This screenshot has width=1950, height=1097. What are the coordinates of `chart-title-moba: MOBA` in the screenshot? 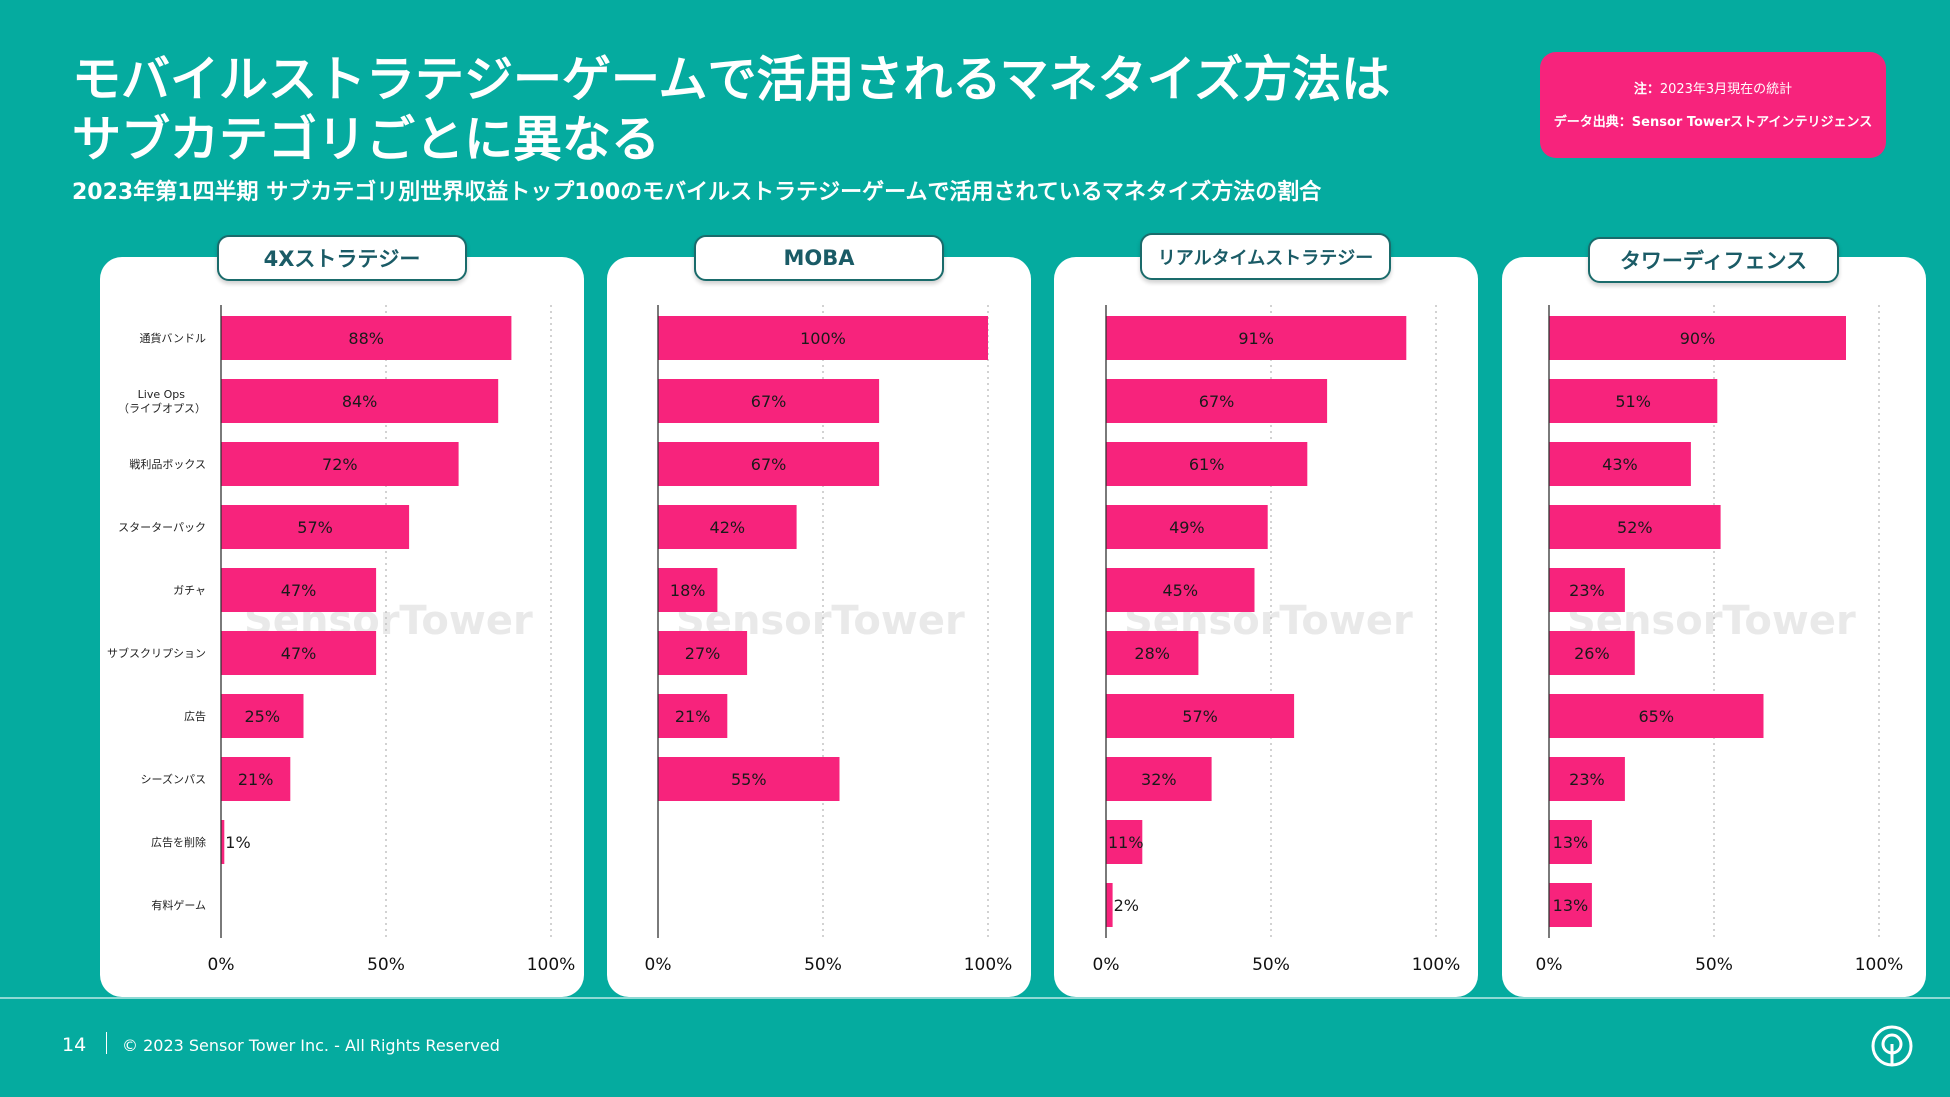 It's located at (819, 258).